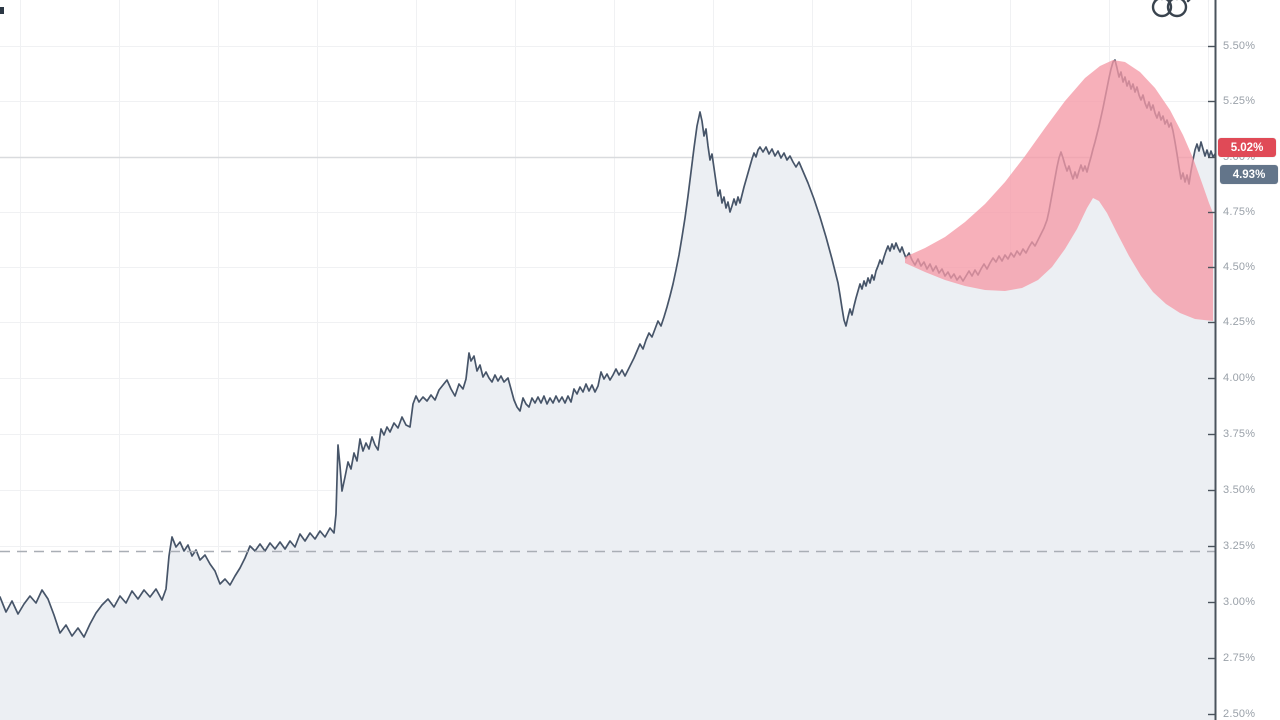  Describe the element at coordinates (1239, 658) in the screenshot. I see `y-axis-tick-label: 2.75%` at that location.